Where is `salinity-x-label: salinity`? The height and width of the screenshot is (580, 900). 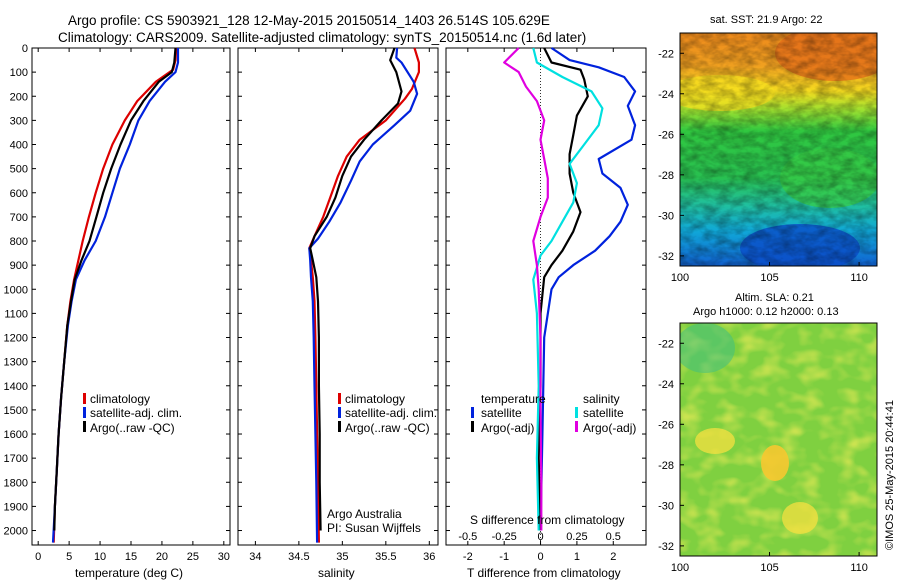 salinity-x-label: salinity is located at coordinates (336, 573).